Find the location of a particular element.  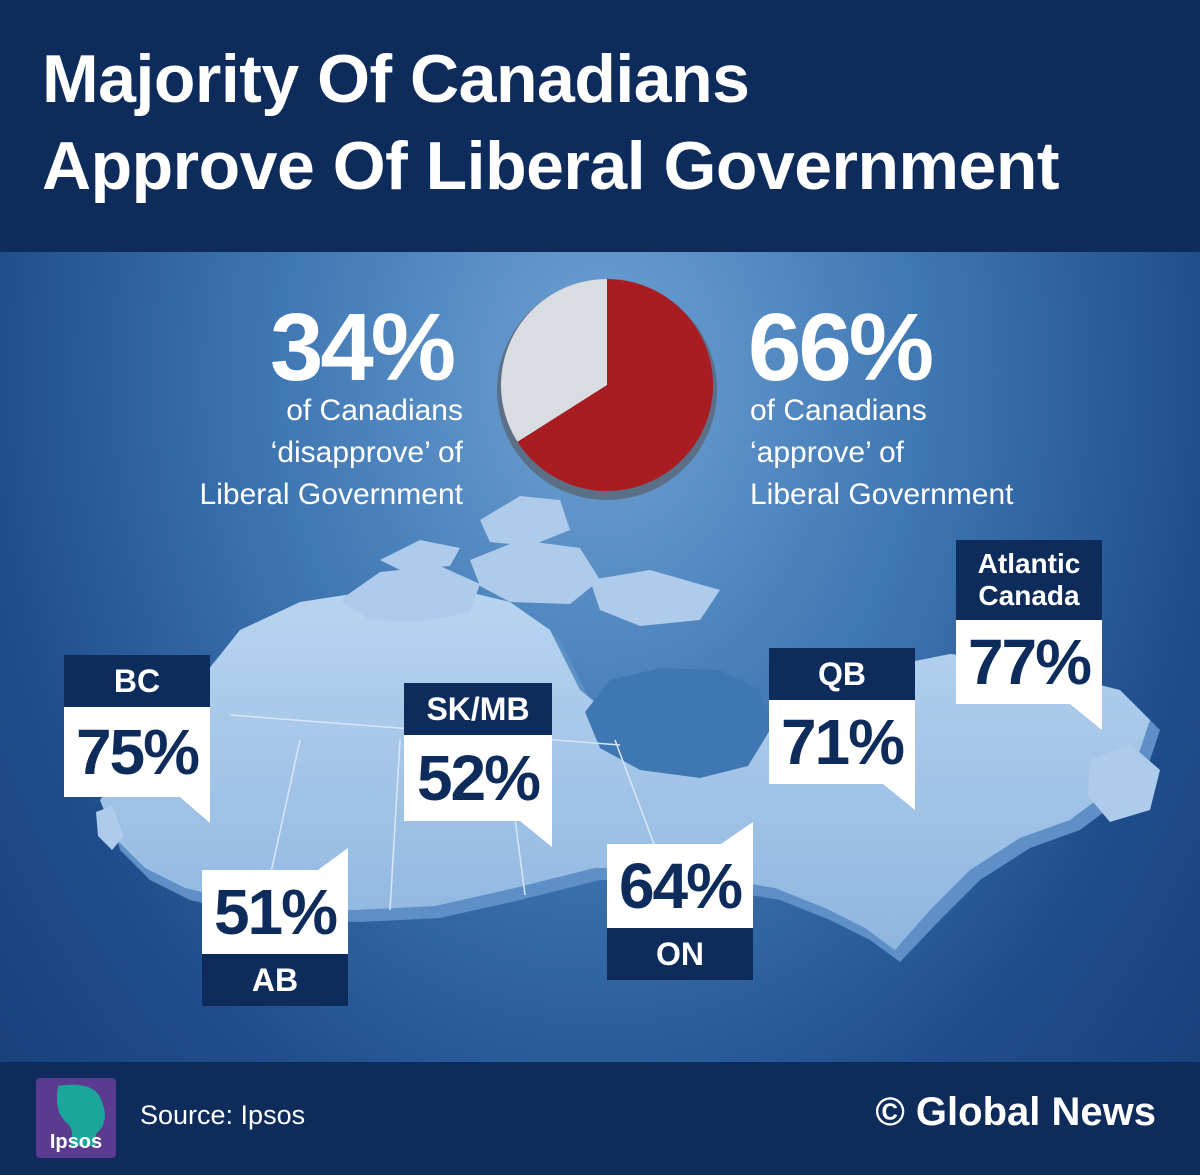

brand-text: © Global News is located at coordinates (1015, 1112).